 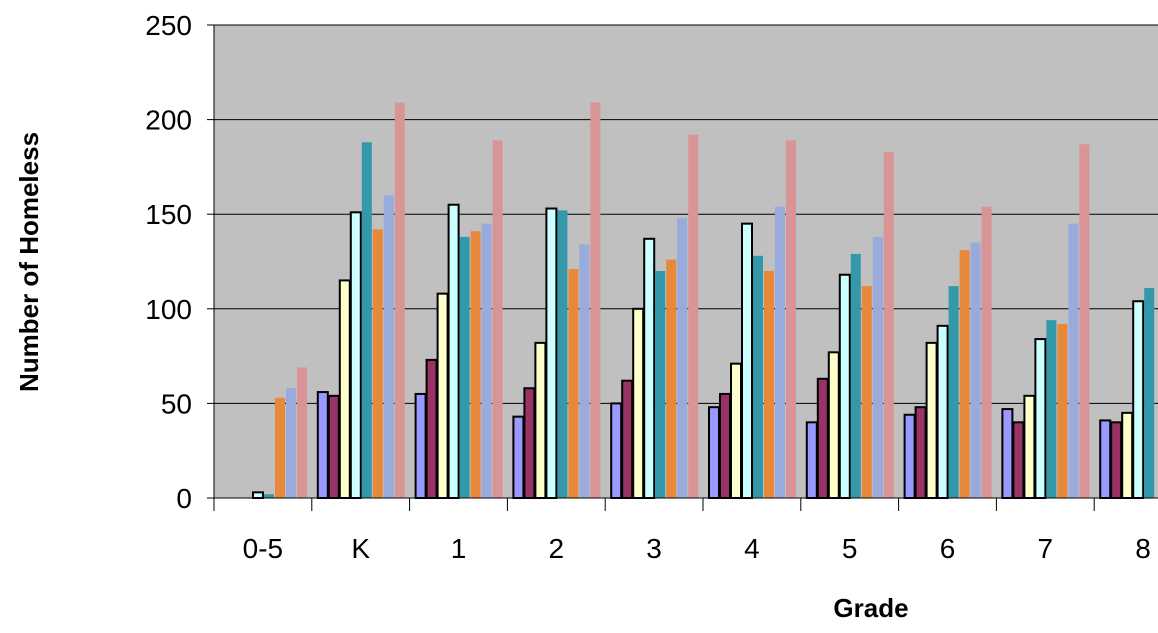 What do you see at coordinates (184, 498) in the screenshot?
I see `y-tick-label: 0` at bounding box center [184, 498].